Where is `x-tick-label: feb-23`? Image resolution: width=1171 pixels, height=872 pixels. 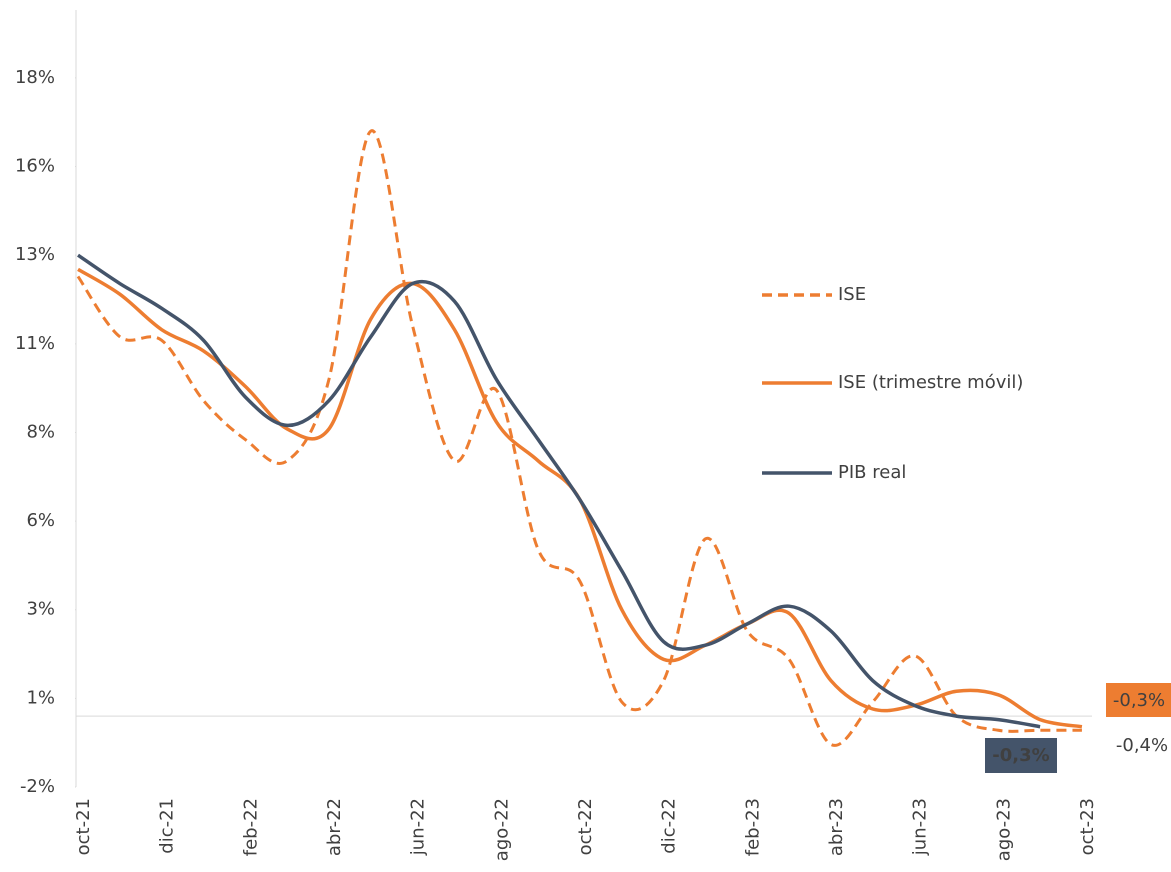 x-tick-label: feb-23 is located at coordinates (752, 827).